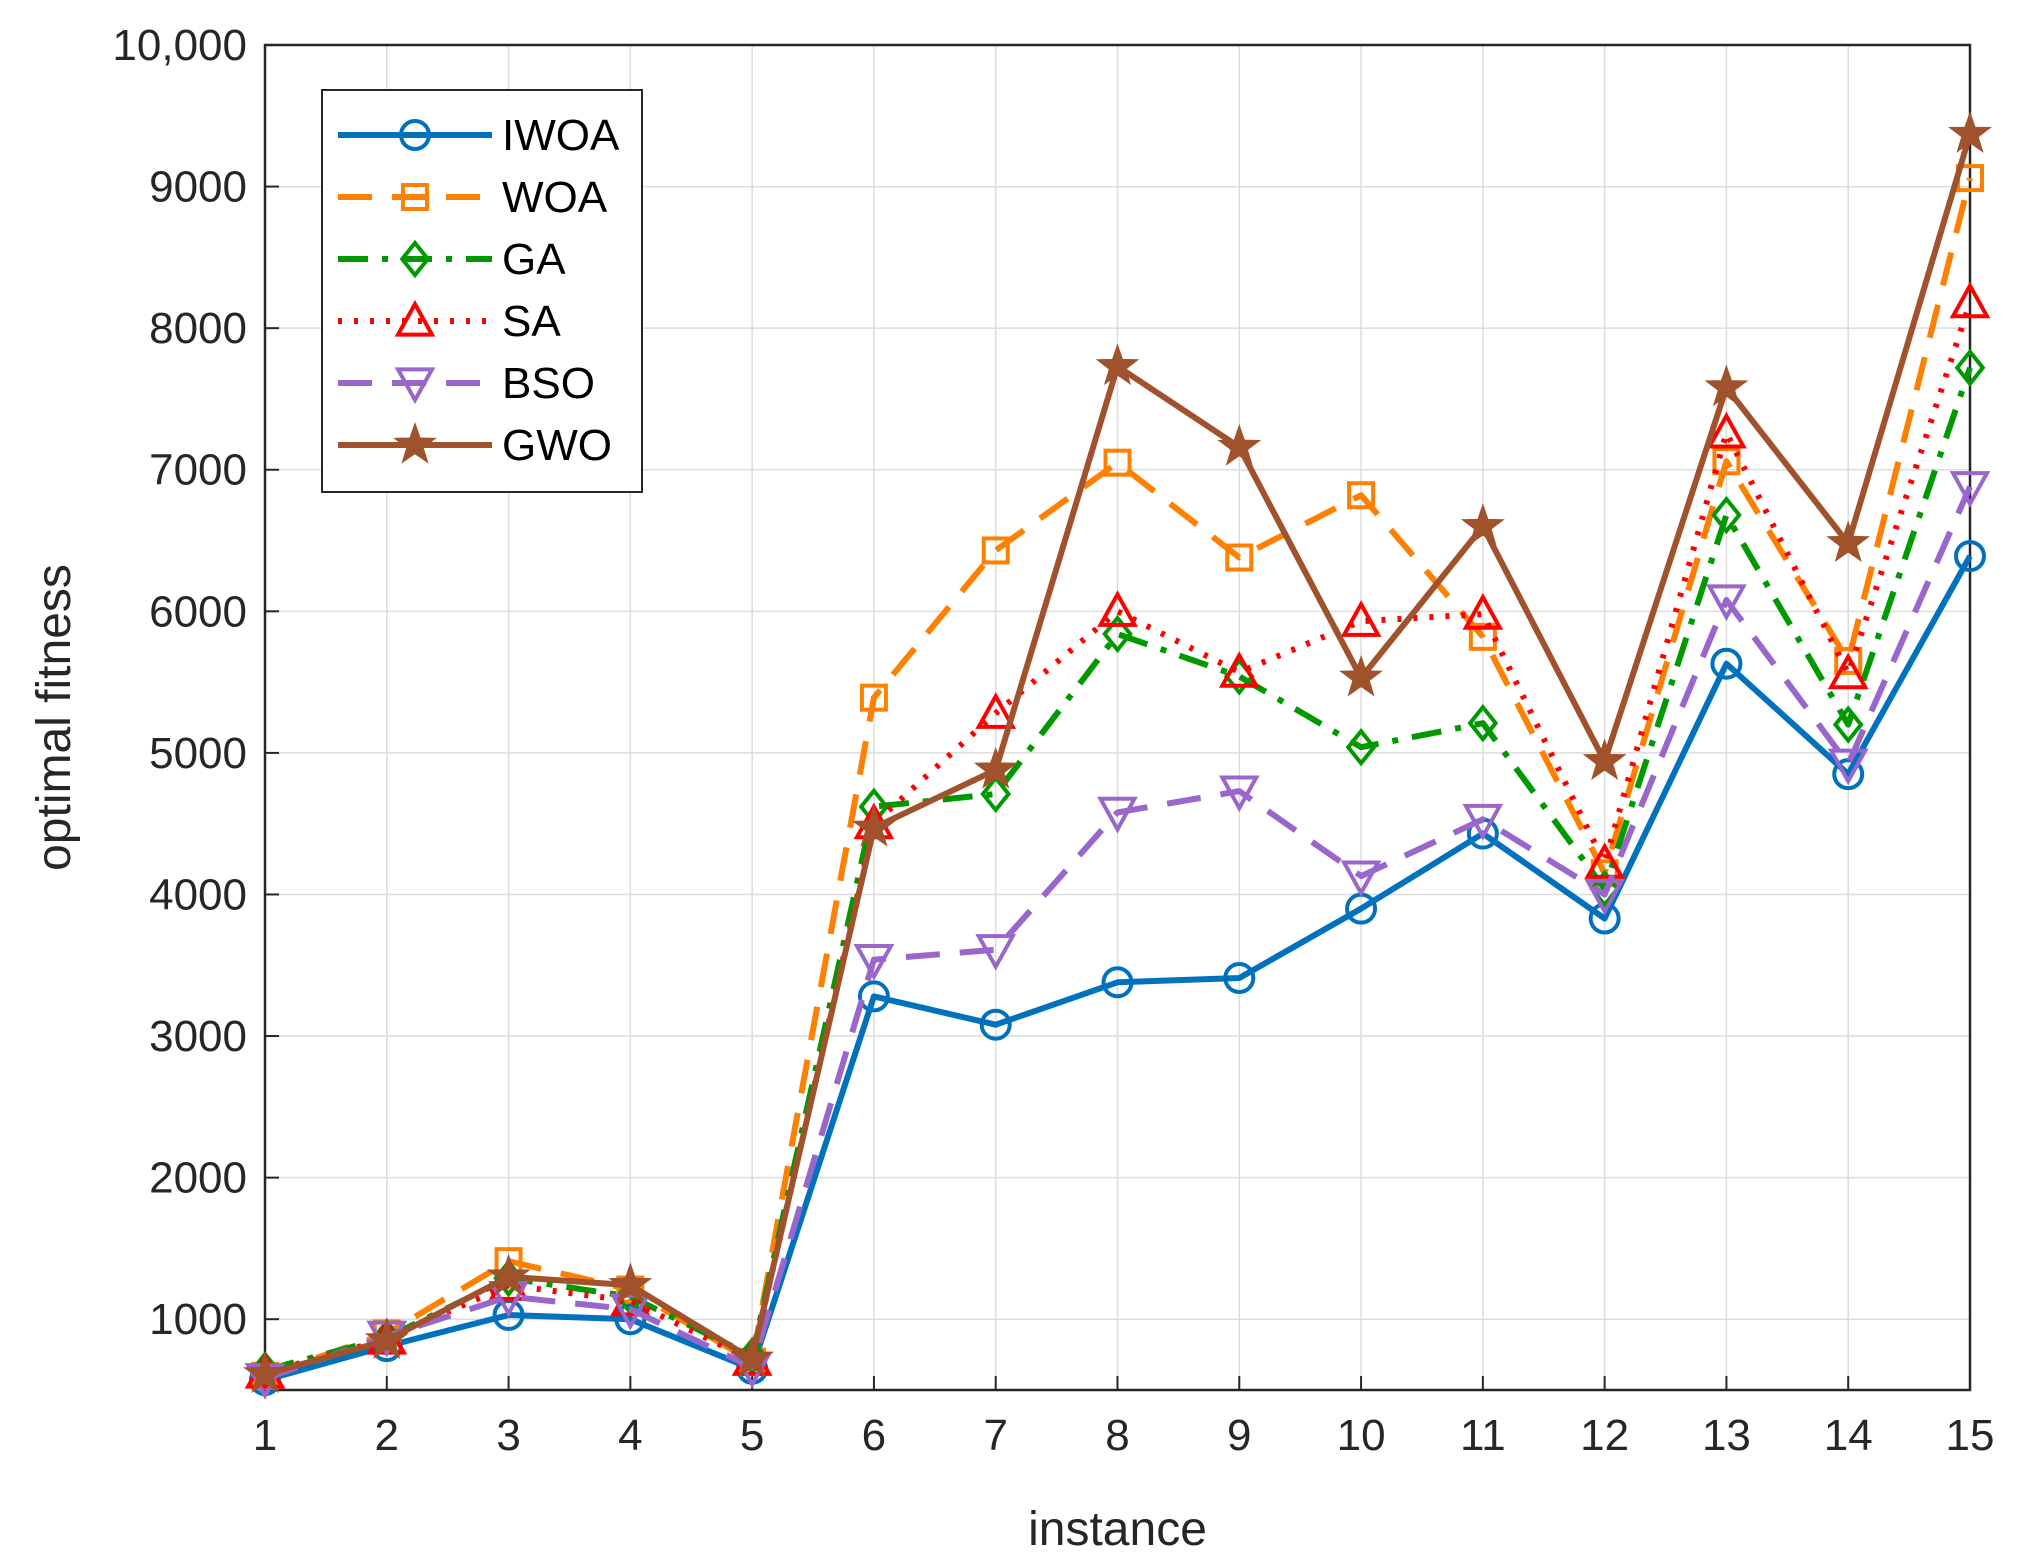 This screenshot has width=2019, height=1564. What do you see at coordinates (415, 442) in the screenshot?
I see `legend-marker-gwo` at bounding box center [415, 442].